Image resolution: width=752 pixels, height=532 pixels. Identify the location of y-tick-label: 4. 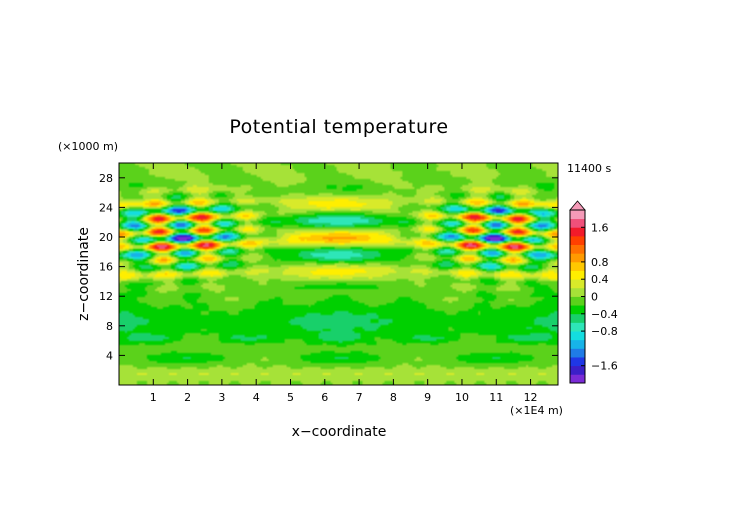
(109, 355).